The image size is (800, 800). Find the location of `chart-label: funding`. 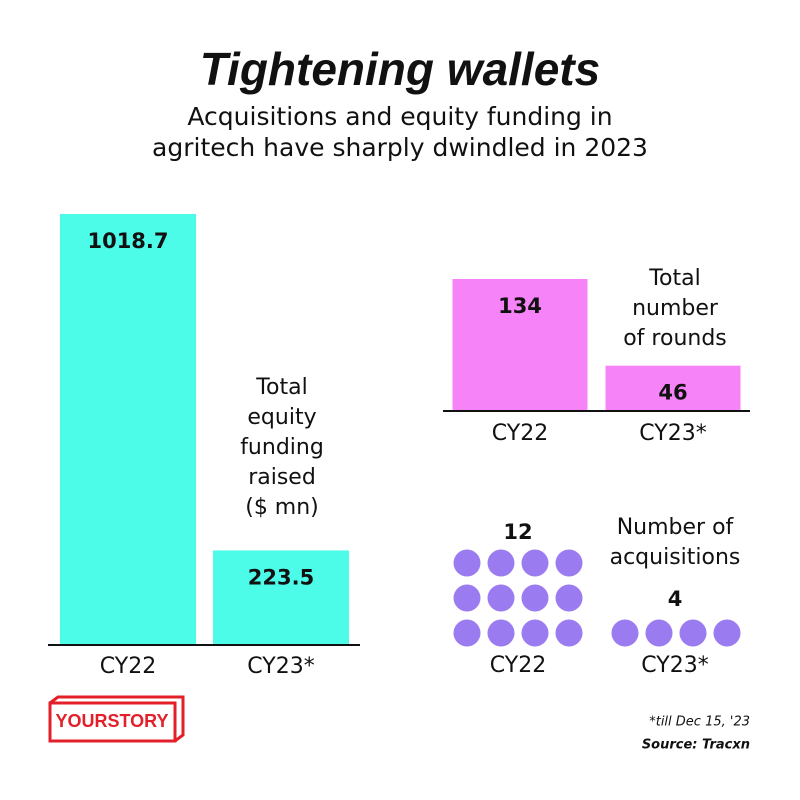

chart-label: funding is located at coordinates (282, 447).